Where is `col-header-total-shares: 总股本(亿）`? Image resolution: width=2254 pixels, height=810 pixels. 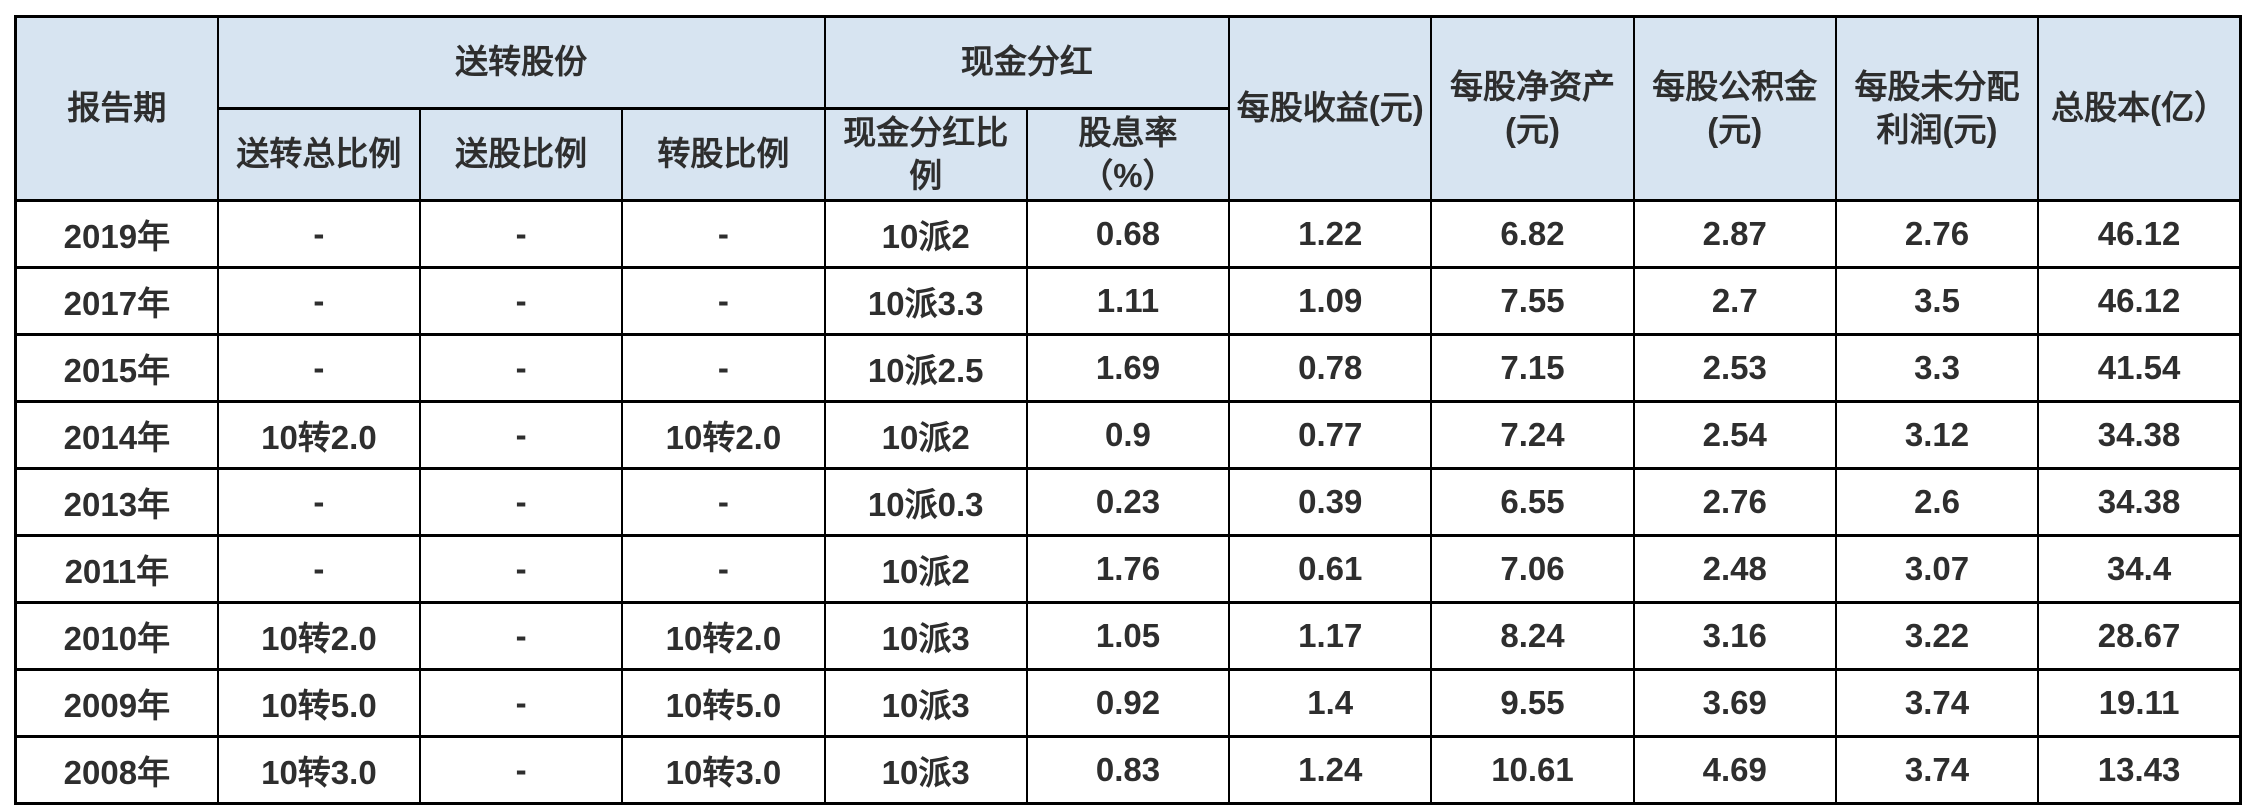
col-header-total-shares: 总股本(亿） is located at coordinates (2139, 108).